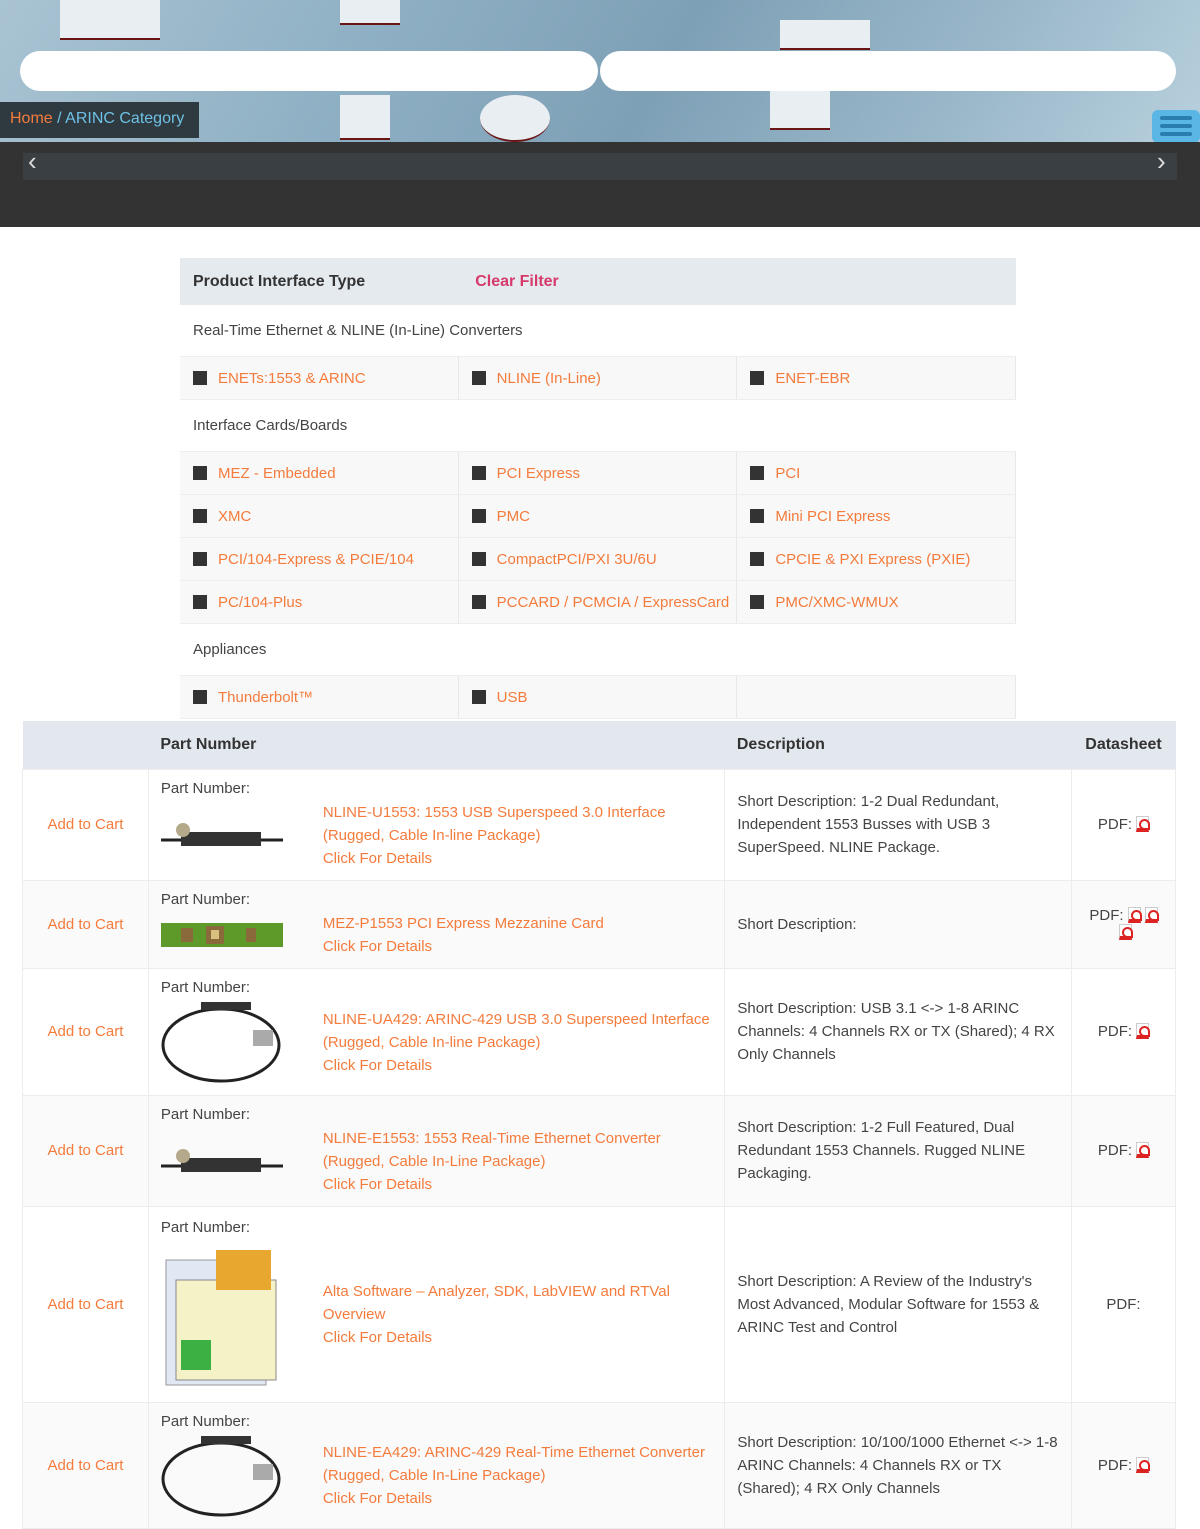  Describe the element at coordinates (598, 650) in the screenshot. I see `filter-group-label: Appliances` at that location.